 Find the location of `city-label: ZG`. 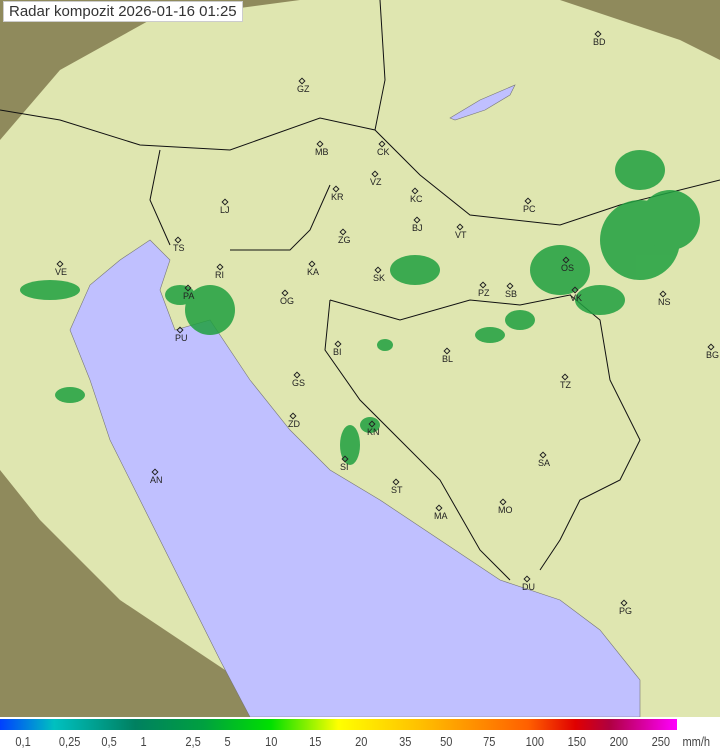

city-label: ZG is located at coordinates (344, 240).